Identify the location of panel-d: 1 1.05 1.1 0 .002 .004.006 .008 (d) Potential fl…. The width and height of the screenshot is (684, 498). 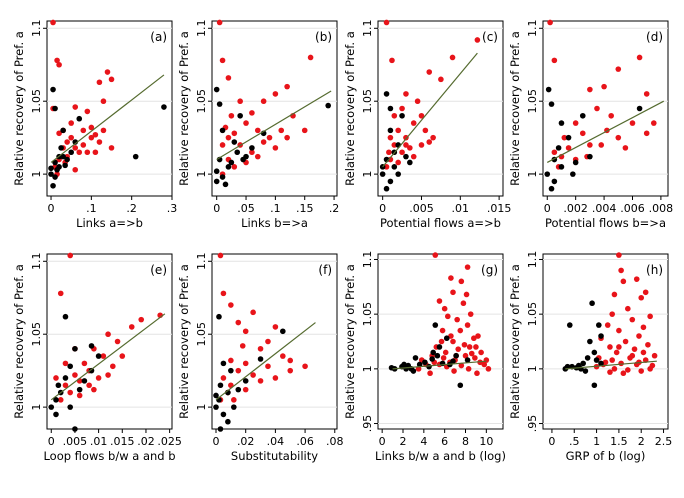
(590, 125).